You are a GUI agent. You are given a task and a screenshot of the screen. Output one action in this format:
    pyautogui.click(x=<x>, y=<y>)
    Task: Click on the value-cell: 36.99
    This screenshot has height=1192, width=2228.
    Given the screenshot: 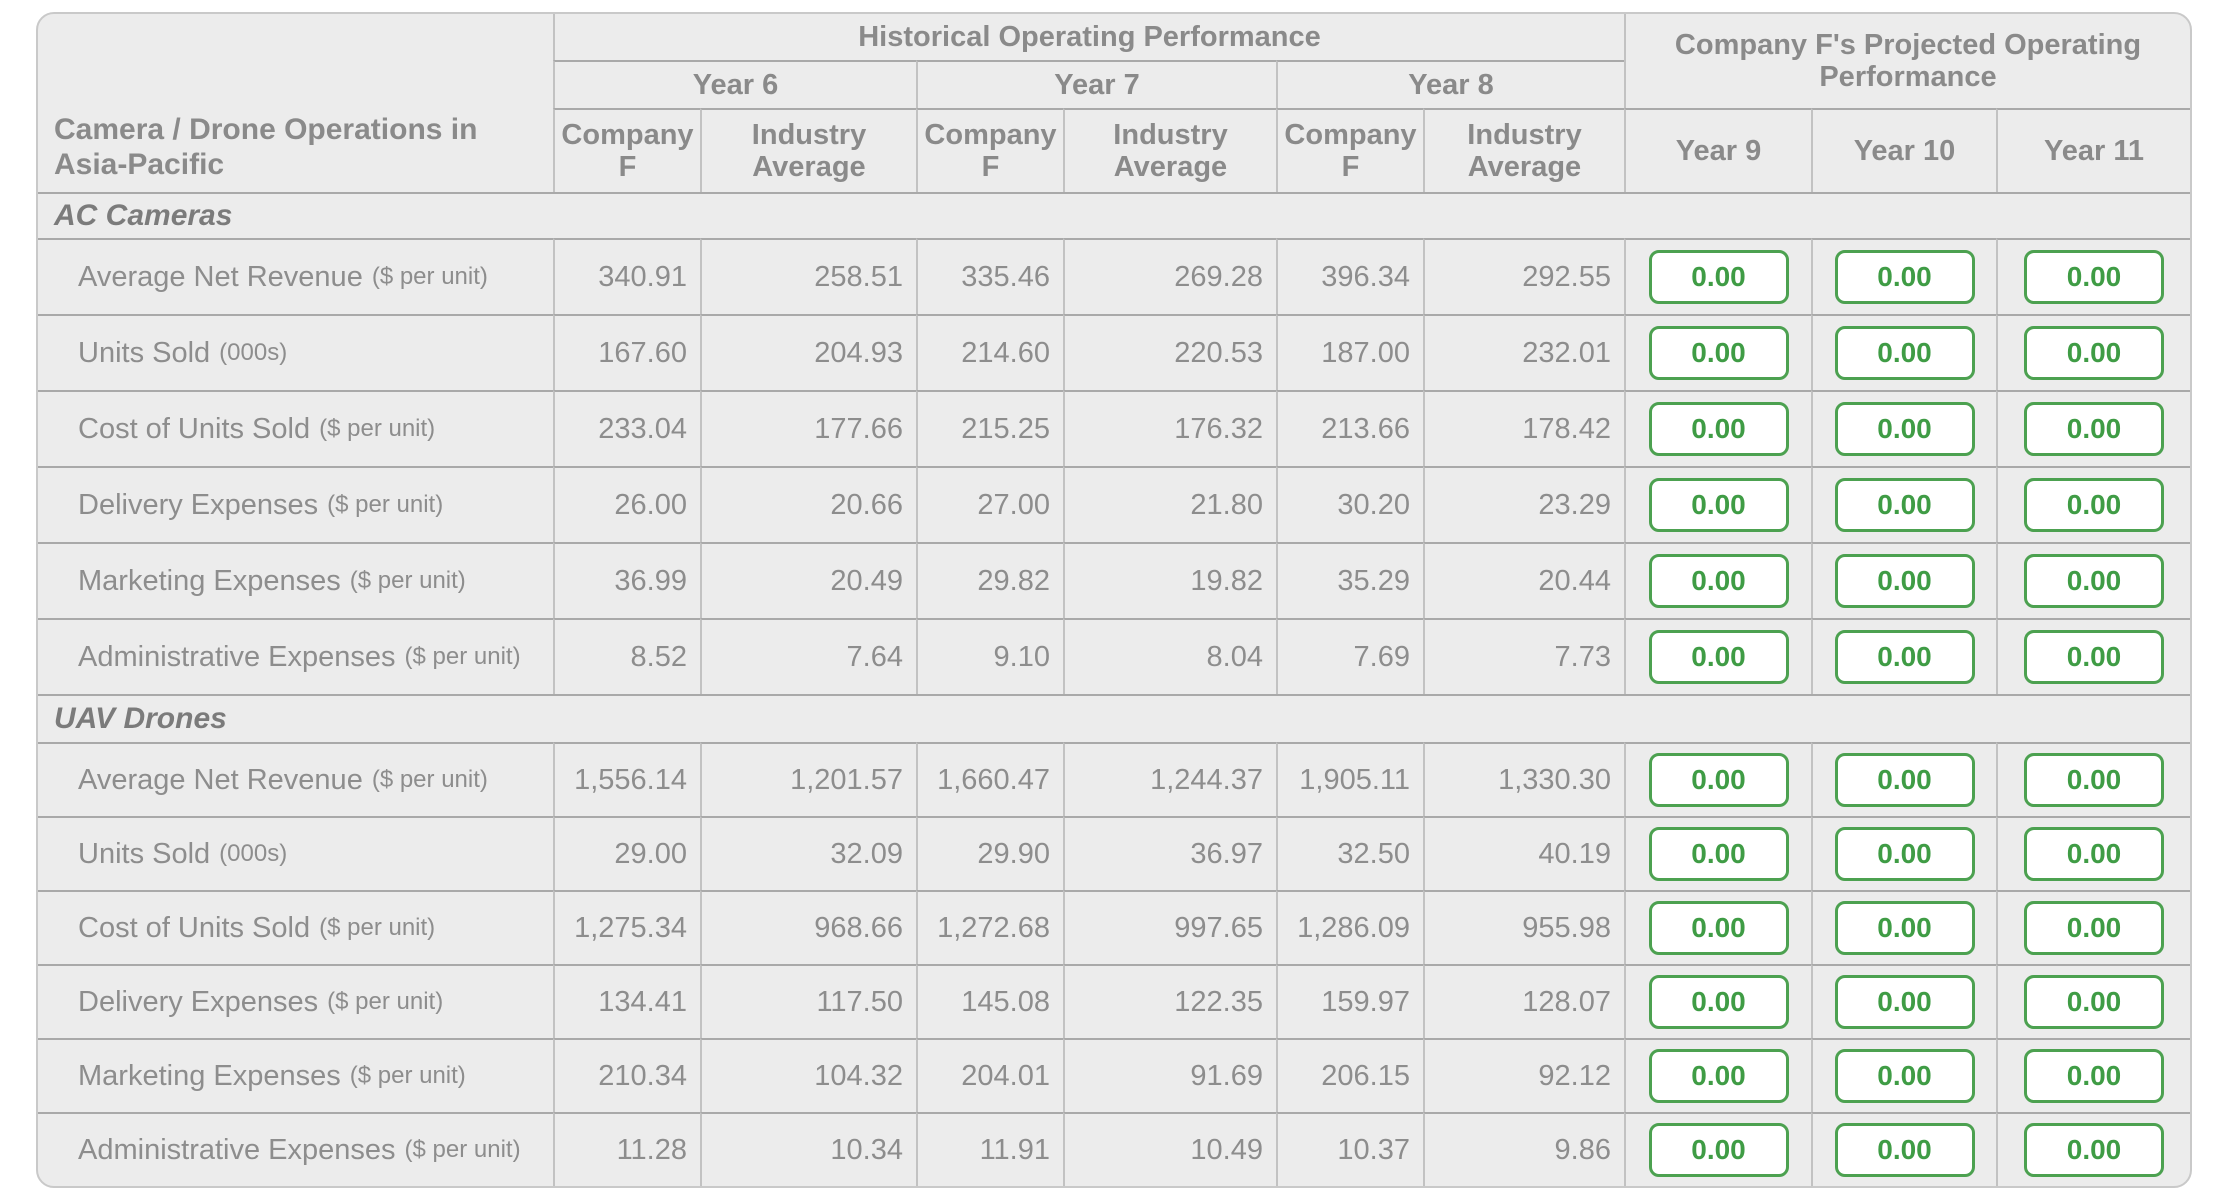 What is the action you would take?
    pyautogui.click(x=626, y=580)
    